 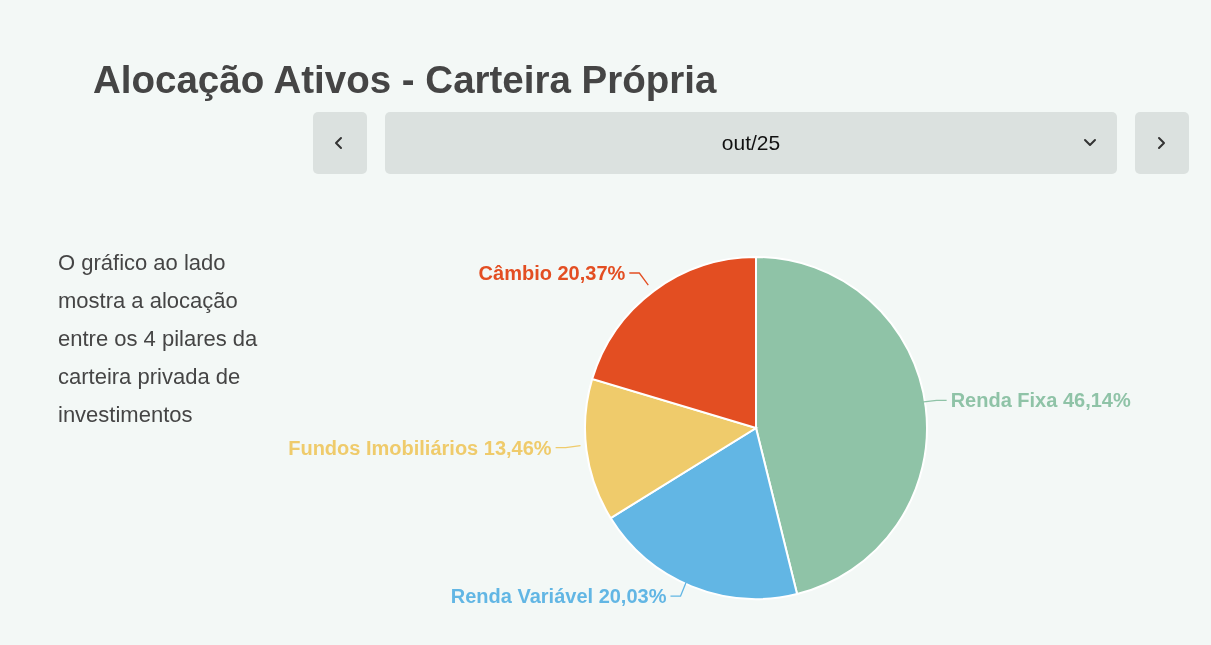 I want to click on chart-title: Alocação Ativos - Carteira Própria, so click(x=405, y=80).